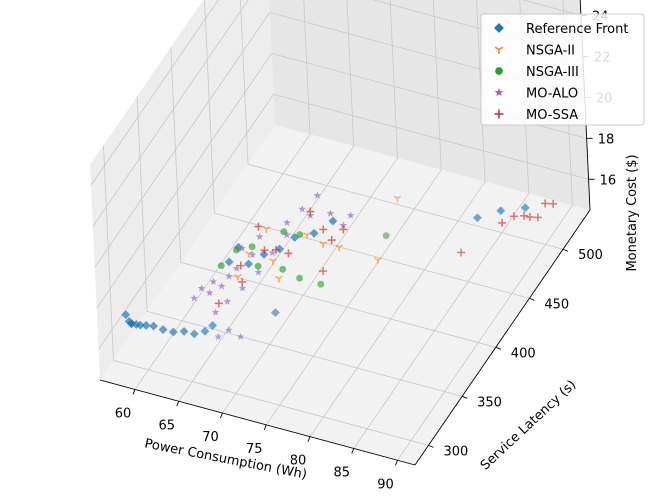  I want to click on x-axis-line, so click(257, 422).